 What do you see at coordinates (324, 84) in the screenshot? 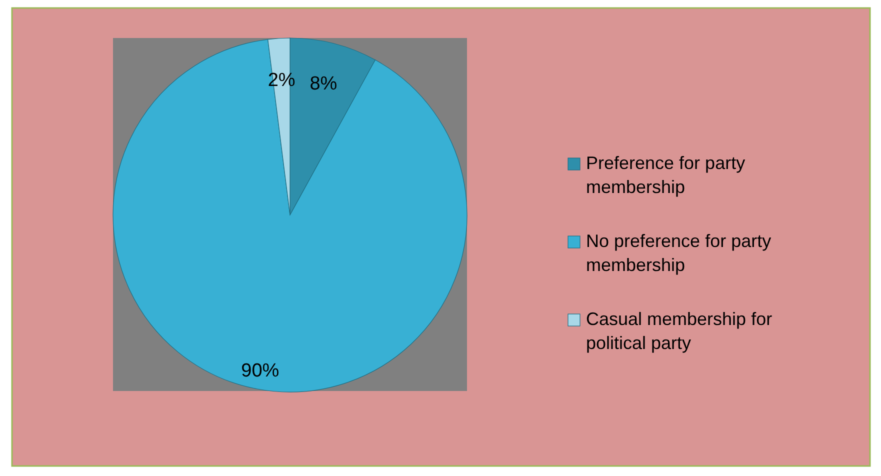
I see `data-label: 8%` at bounding box center [324, 84].